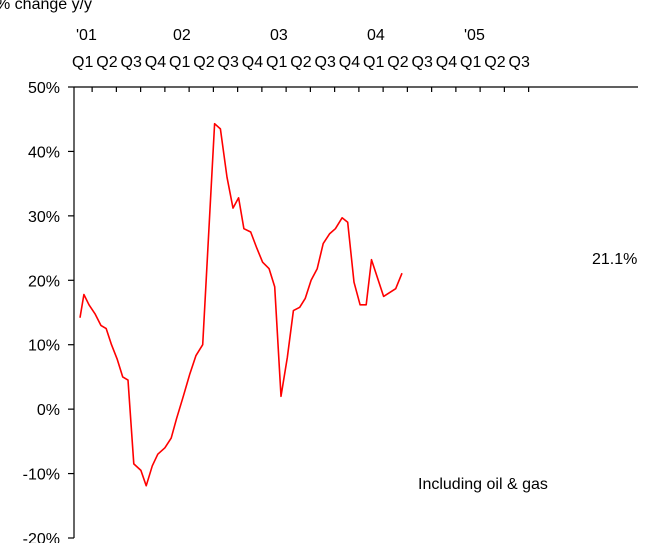 This screenshot has width=654, height=543. Describe the element at coordinates (44, 281) in the screenshot. I see `y-tick-label: 20%` at that location.